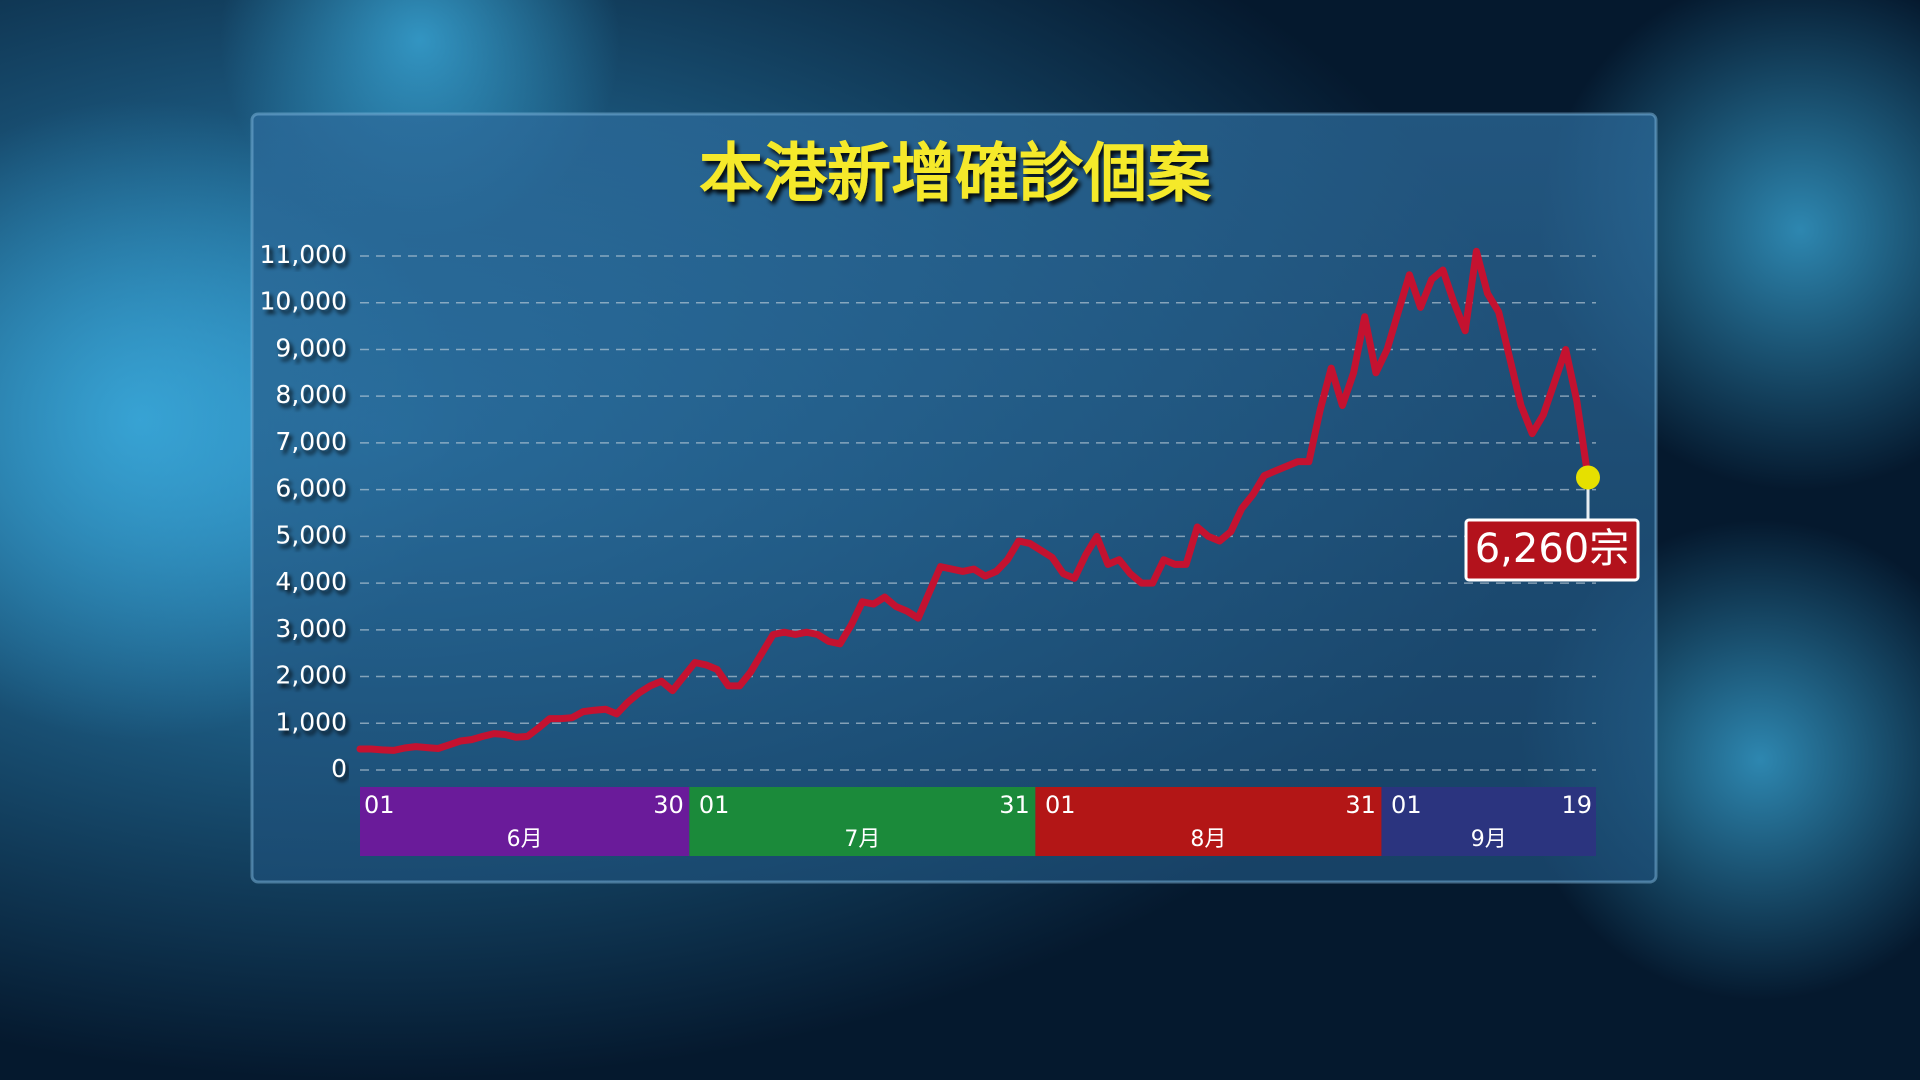 This screenshot has height=1080, width=1920. I want to click on end-marker, so click(1588, 477).